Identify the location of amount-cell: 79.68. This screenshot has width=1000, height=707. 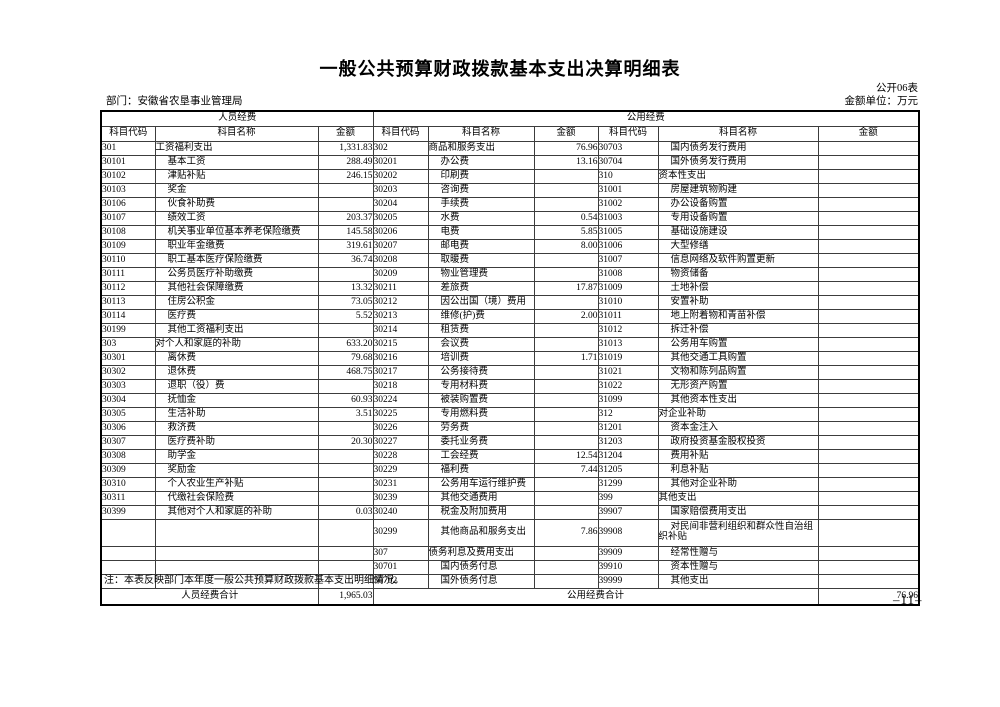
(345, 358).